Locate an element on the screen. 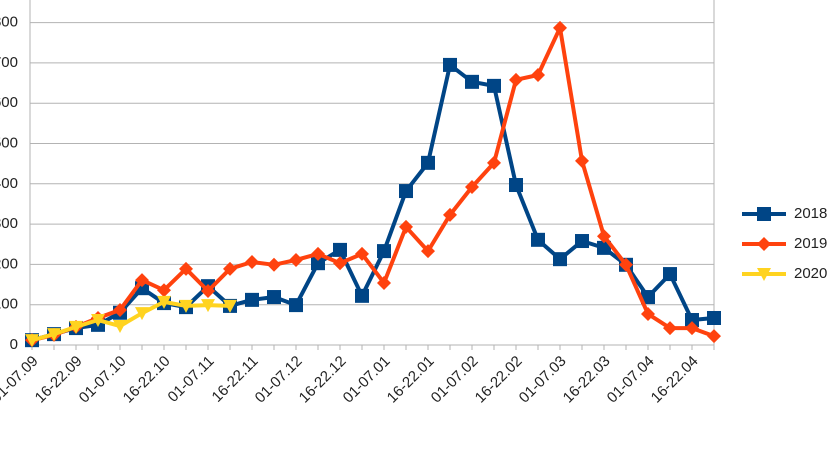  legend-label: 2019 is located at coordinates (810, 243).